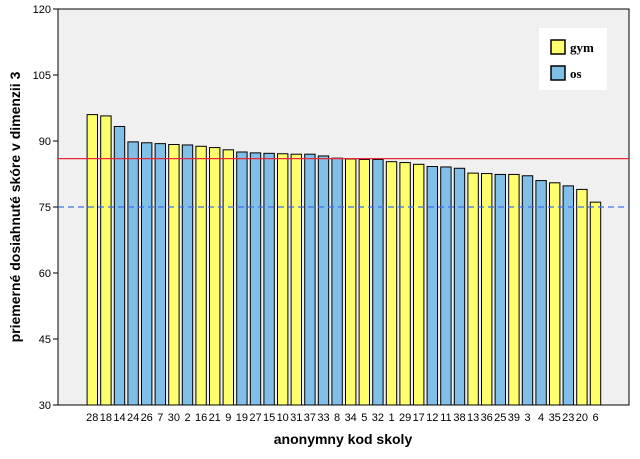 The image size is (640, 459). Describe the element at coordinates (255, 418) in the screenshot. I see `x-tick-label: 27` at that location.